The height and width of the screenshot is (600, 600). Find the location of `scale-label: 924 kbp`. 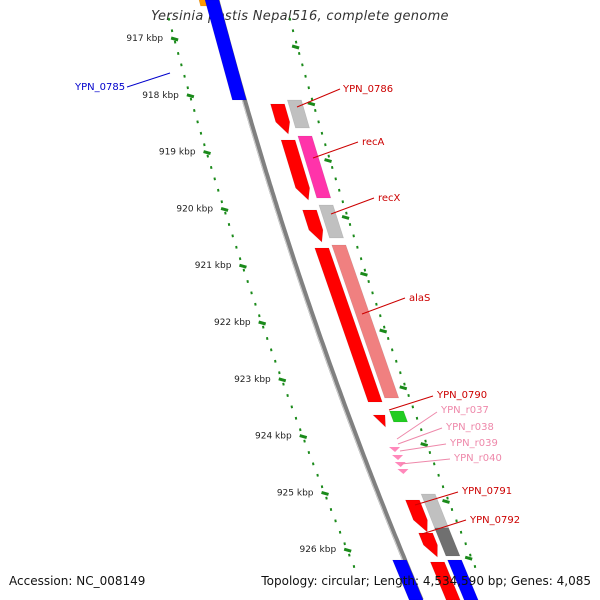

scale-label: 924 kbp is located at coordinates (273, 437).